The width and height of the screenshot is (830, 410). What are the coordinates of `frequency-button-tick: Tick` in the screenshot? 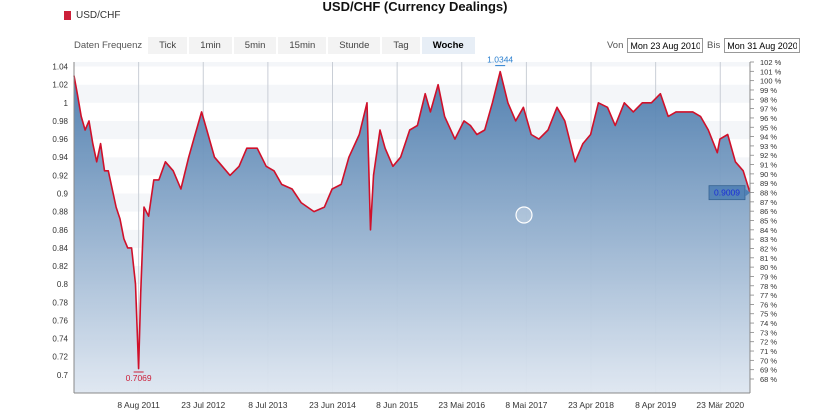 It's located at (168, 45).